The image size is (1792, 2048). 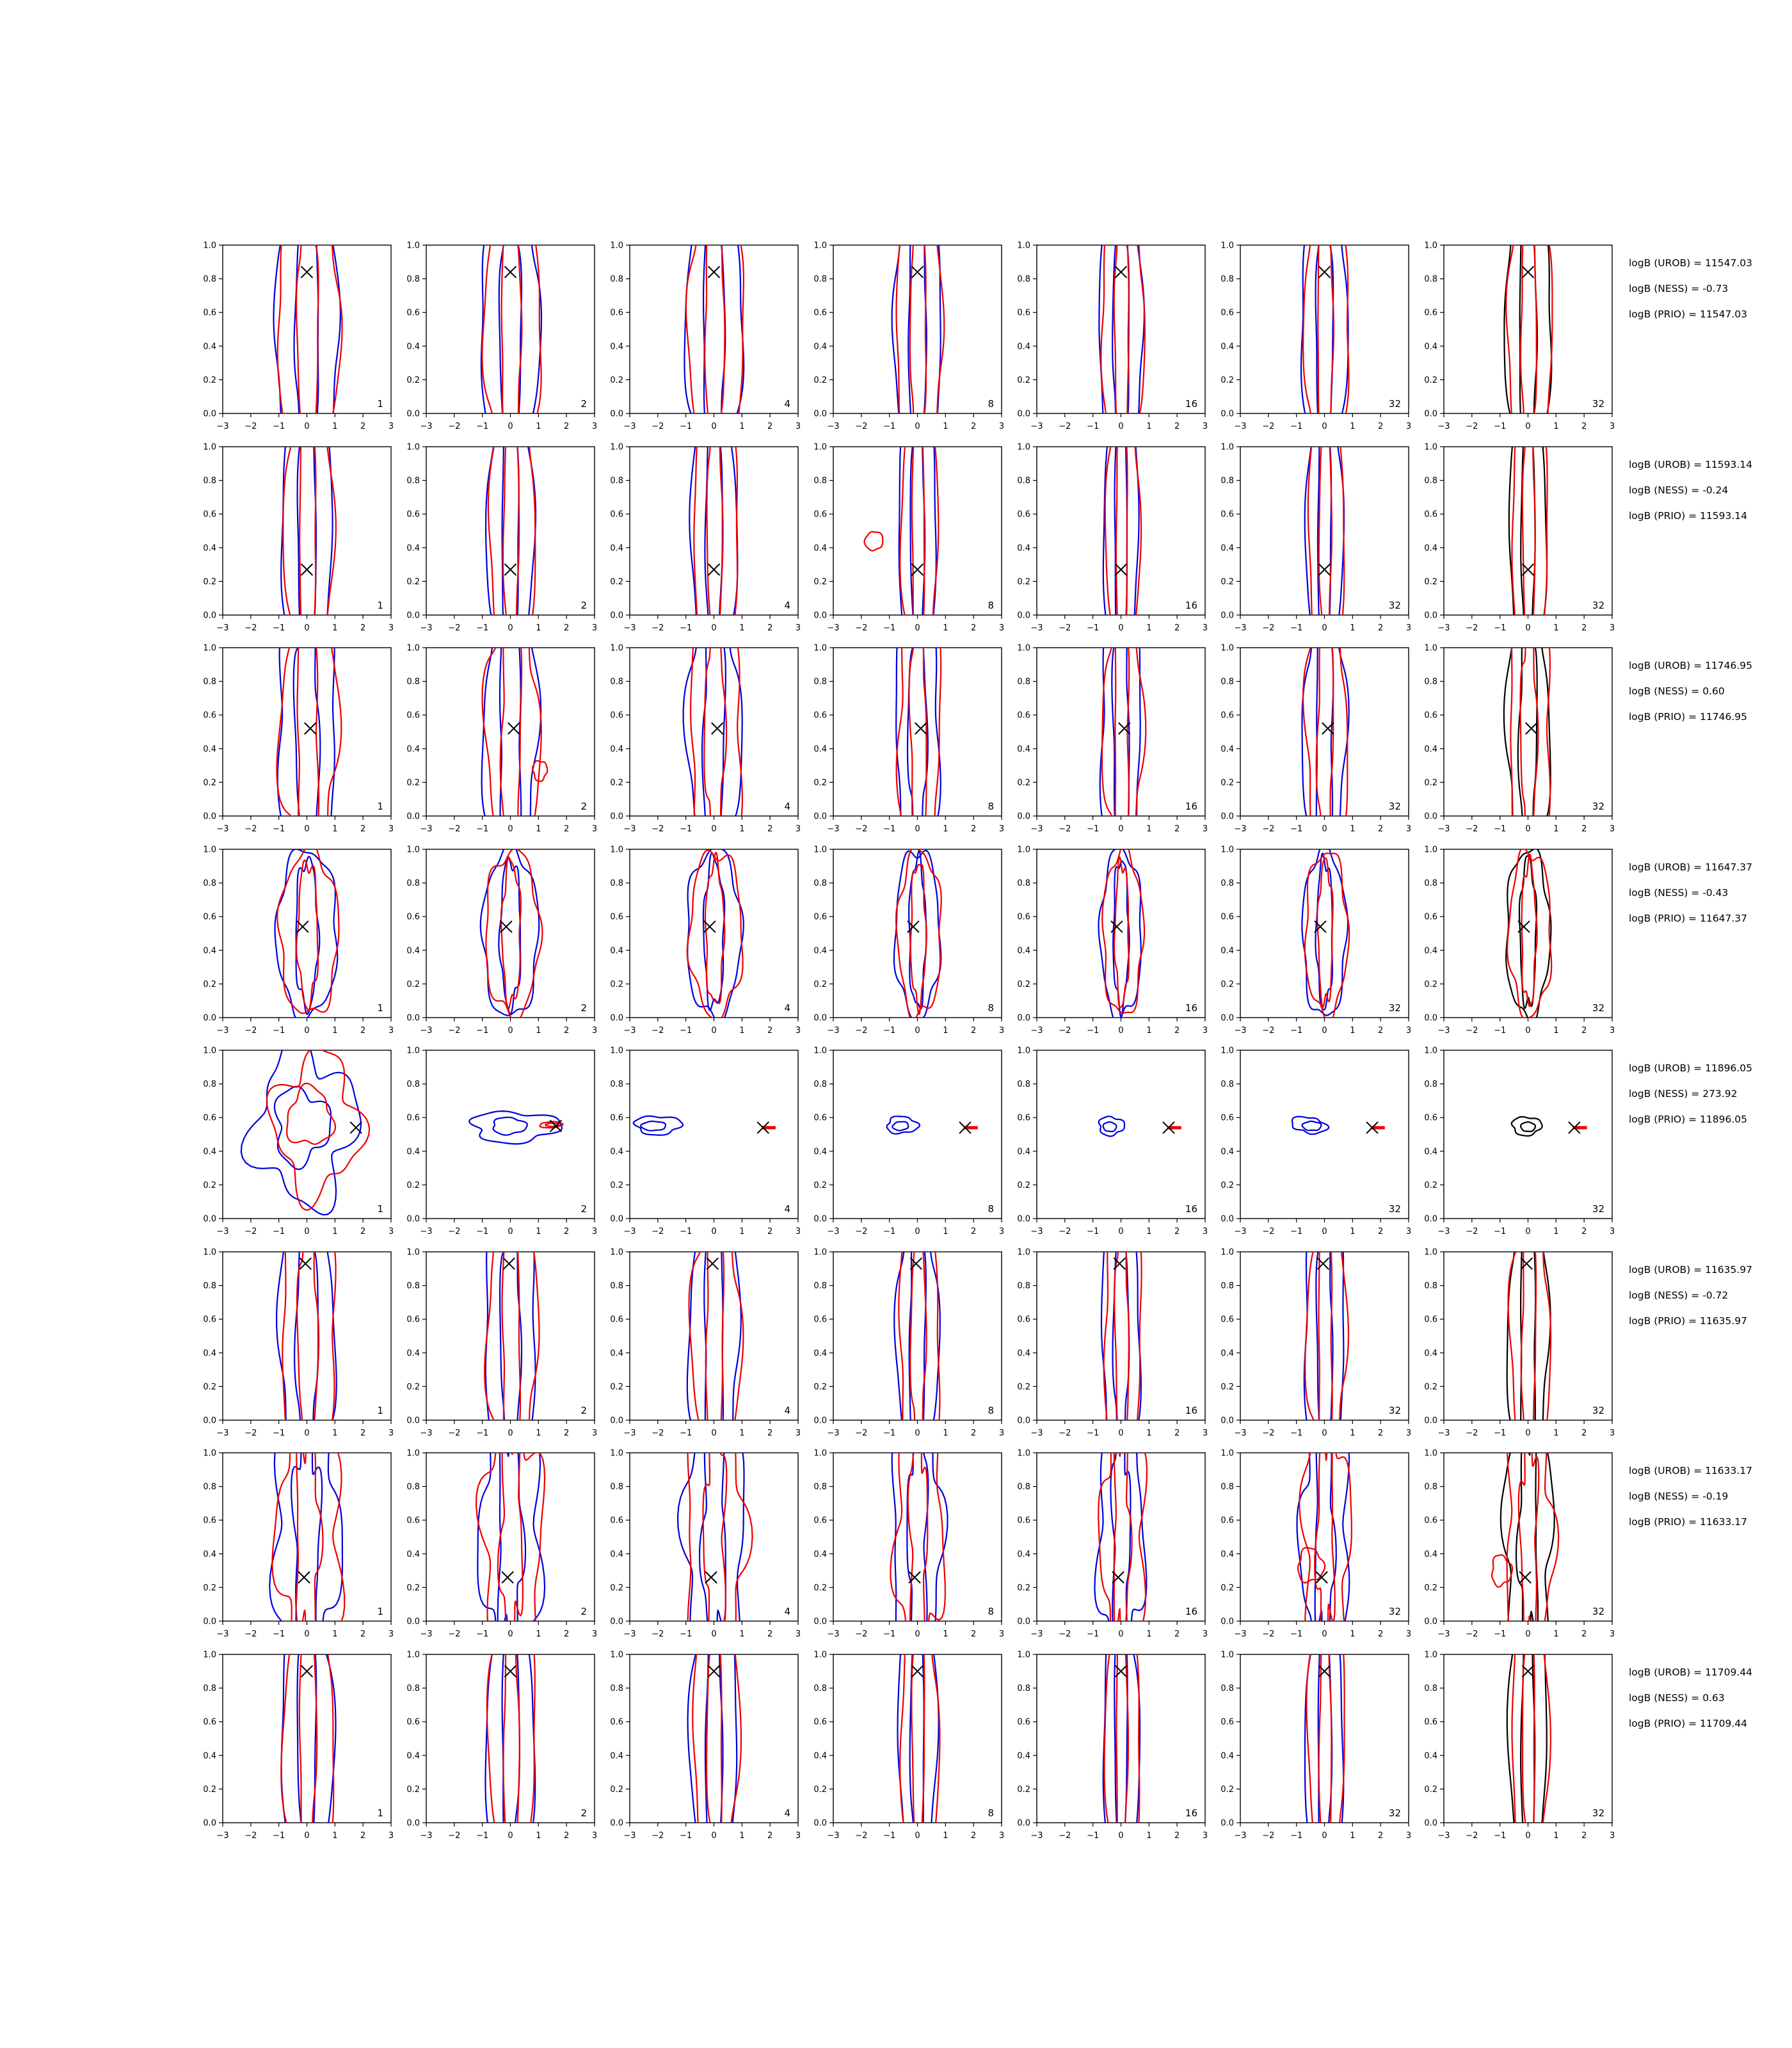 I want to click on subplot-canvas: −3 −2 −1 0 1 2 3 0.0 0.2 0.4 0.6 0.8 1.0 16, so click(x=1112, y=336).